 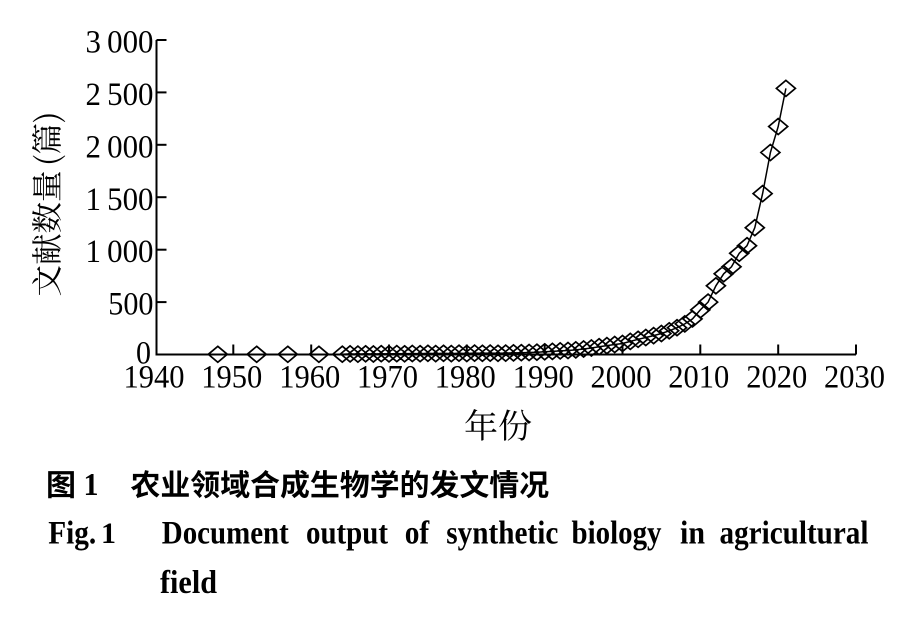 I want to click on svg-text: in, so click(x=692, y=534).